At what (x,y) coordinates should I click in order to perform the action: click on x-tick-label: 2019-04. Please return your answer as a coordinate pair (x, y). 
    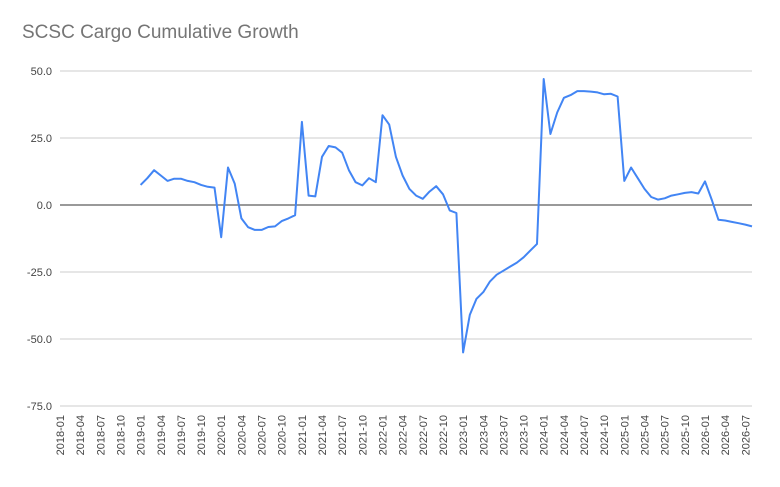
    Looking at the image, I should click on (162, 435).